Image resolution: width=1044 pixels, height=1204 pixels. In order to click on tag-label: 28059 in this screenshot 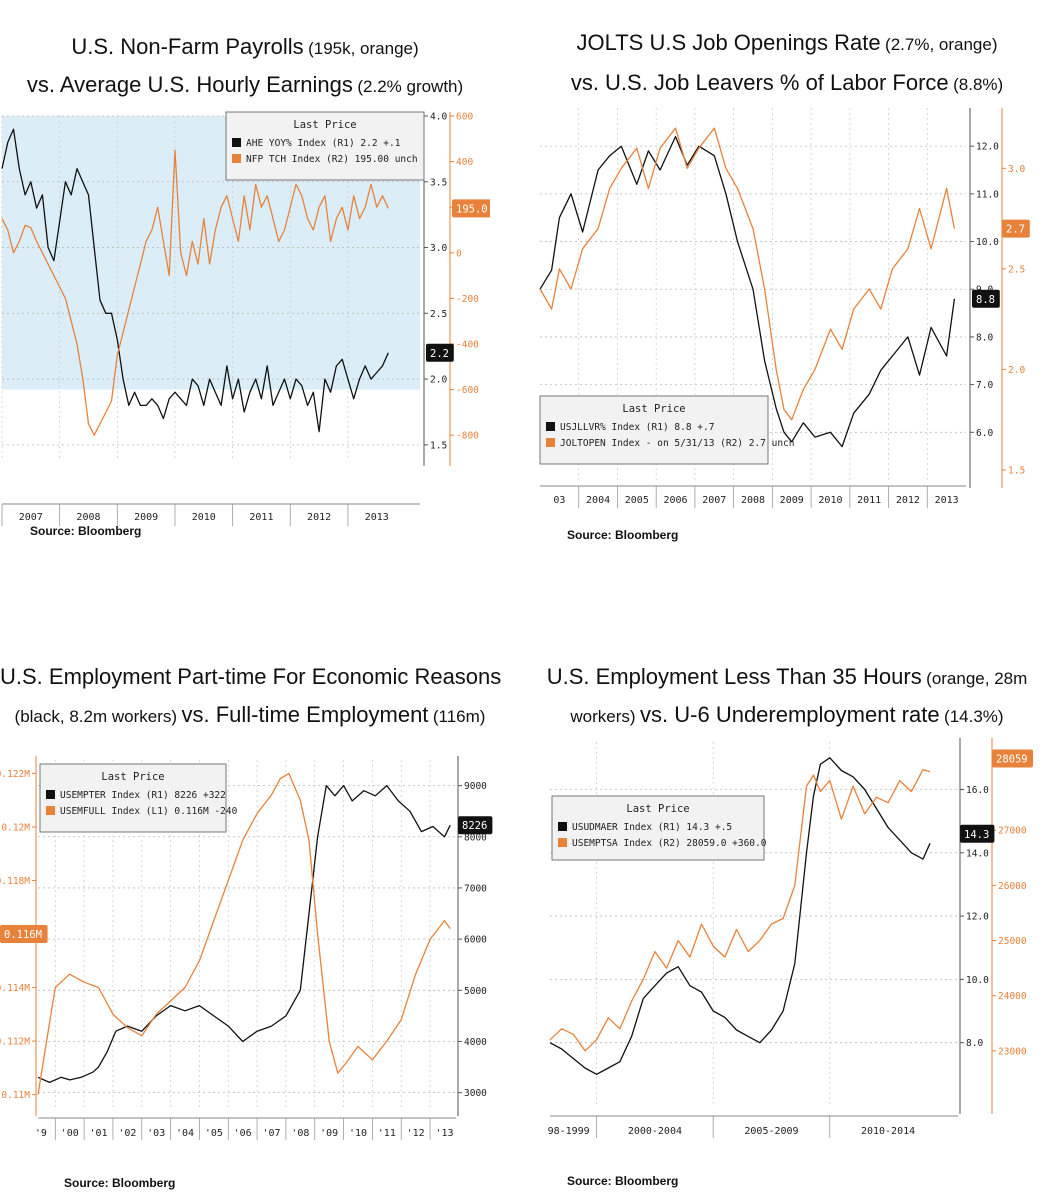, I will do `click(1012, 760)`.